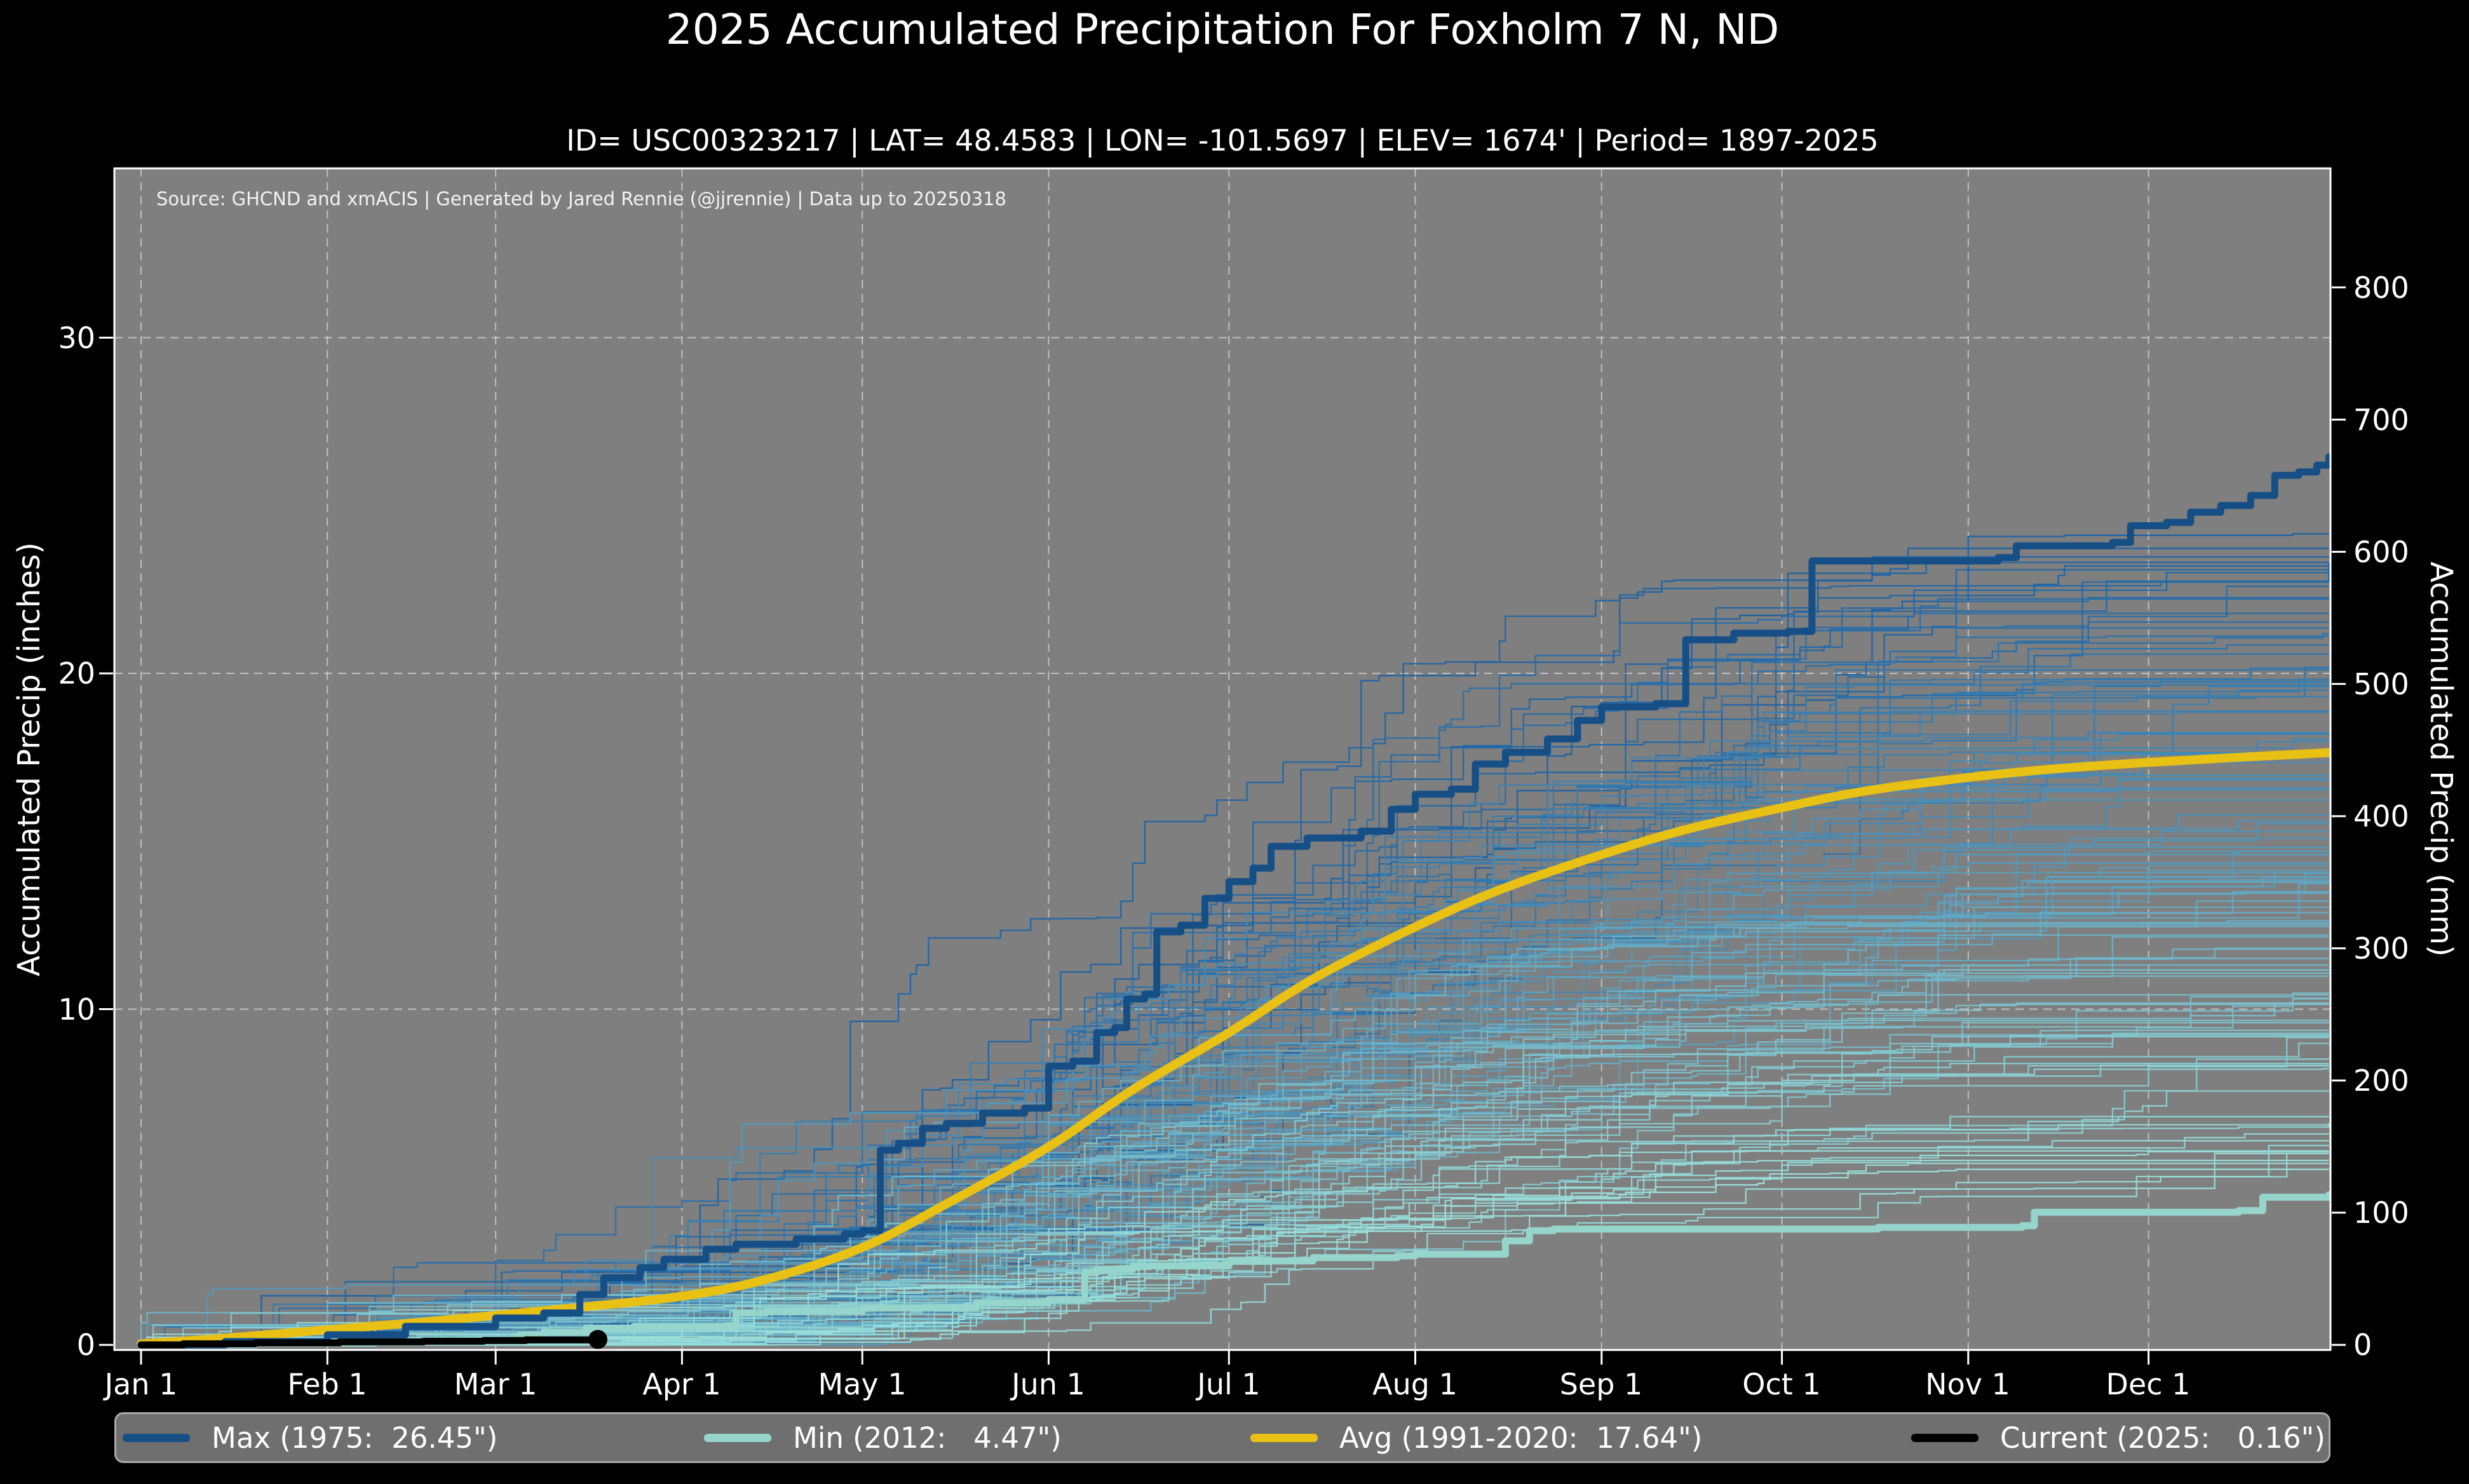  Describe the element at coordinates (1048, 1384) in the screenshot. I see `x-tick-label-jun: Jun 1` at that location.